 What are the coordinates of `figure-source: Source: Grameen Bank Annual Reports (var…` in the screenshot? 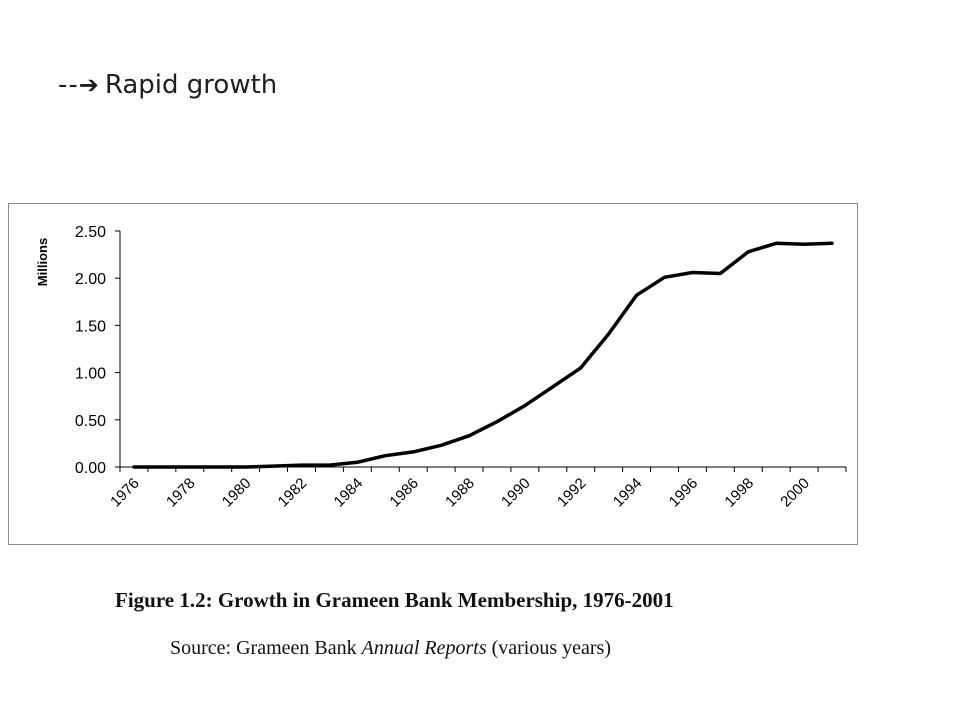 It's located at (390, 648).